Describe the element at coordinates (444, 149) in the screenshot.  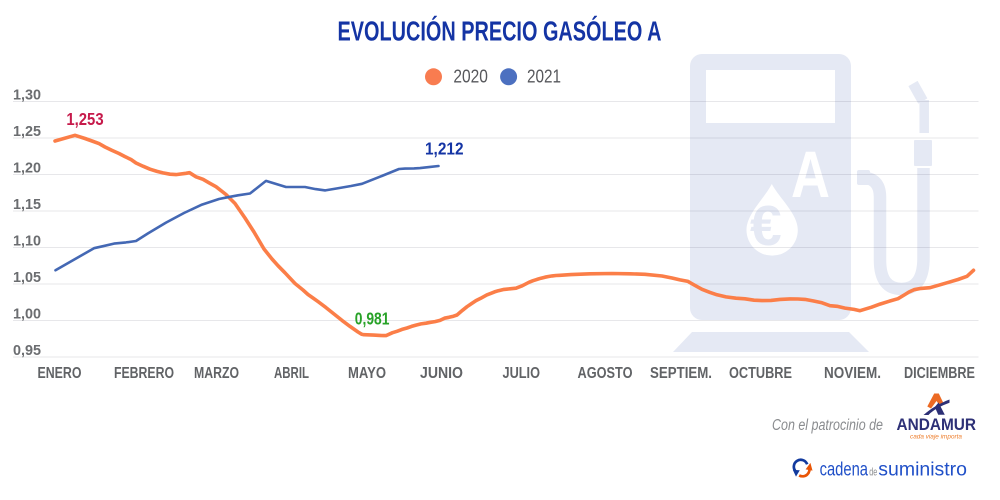
I see `svg-text: 1,212` at that location.